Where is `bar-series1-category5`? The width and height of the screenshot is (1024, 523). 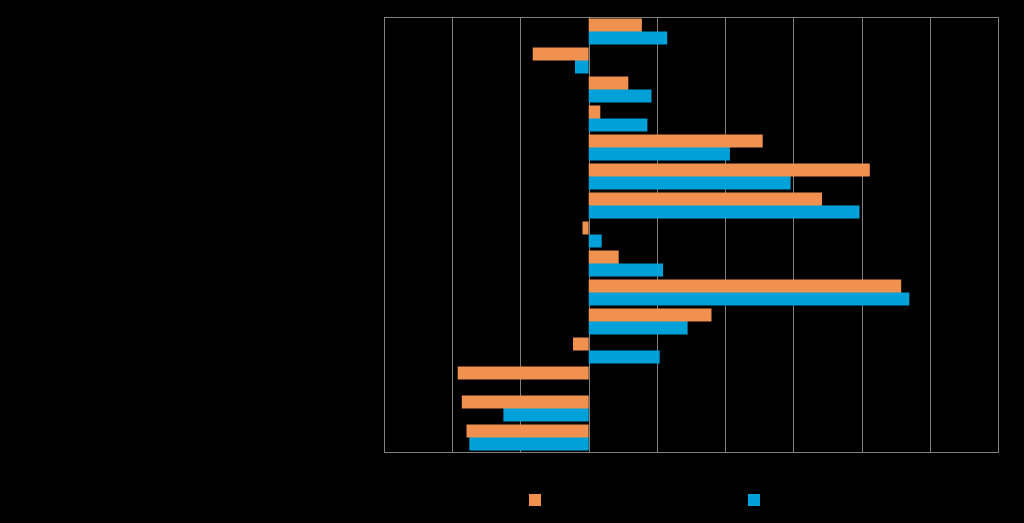
bar-series1-category5 is located at coordinates (675, 141).